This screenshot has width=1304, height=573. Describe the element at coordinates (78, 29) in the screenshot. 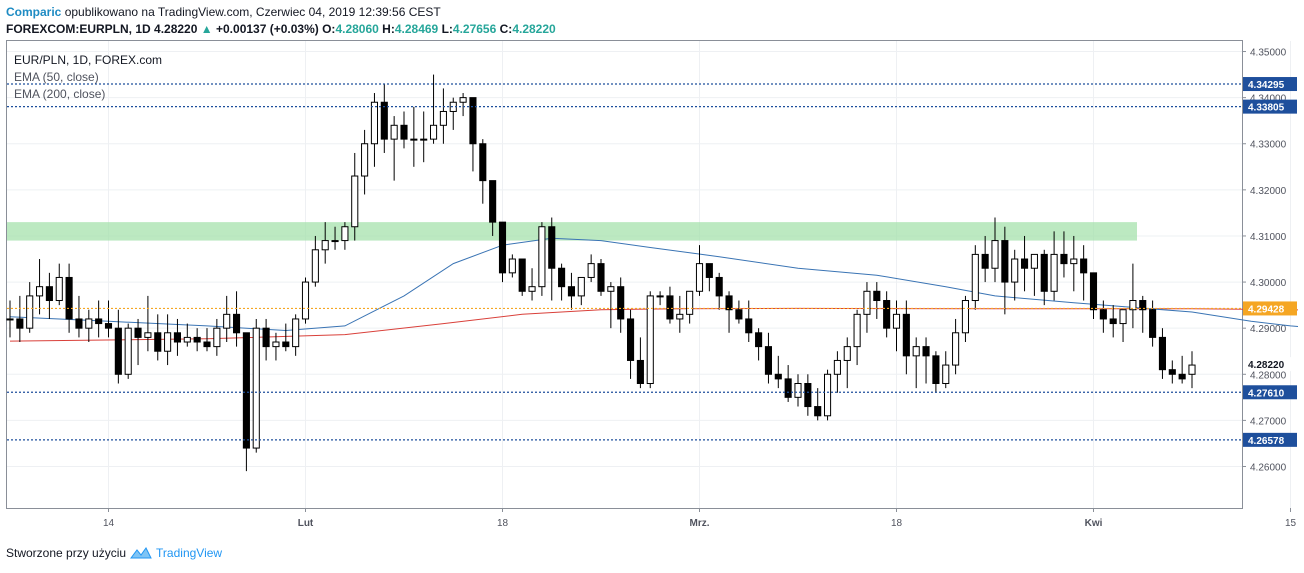

I see `symbol-label: FOREXCOM:EURPLN, 1D` at that location.